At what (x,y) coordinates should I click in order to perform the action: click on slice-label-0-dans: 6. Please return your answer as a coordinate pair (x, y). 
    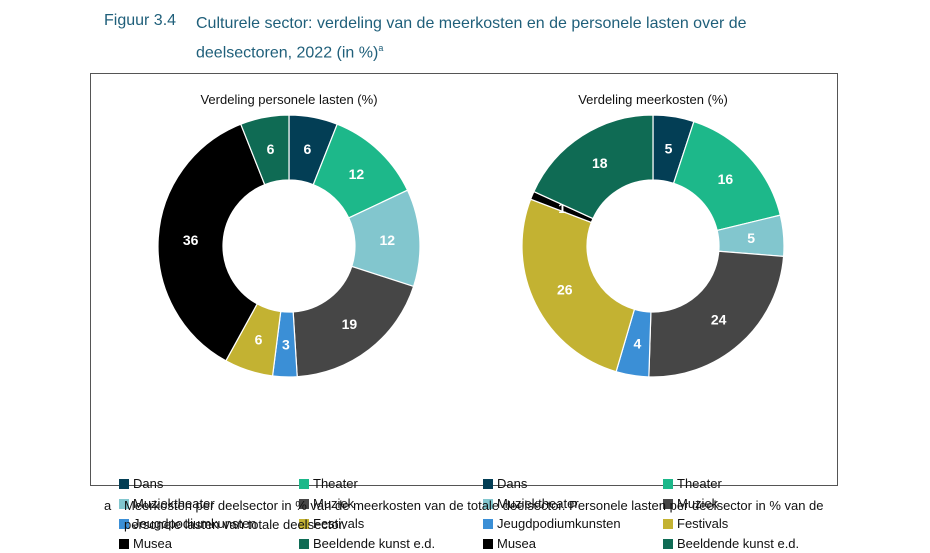
    Looking at the image, I should click on (308, 149).